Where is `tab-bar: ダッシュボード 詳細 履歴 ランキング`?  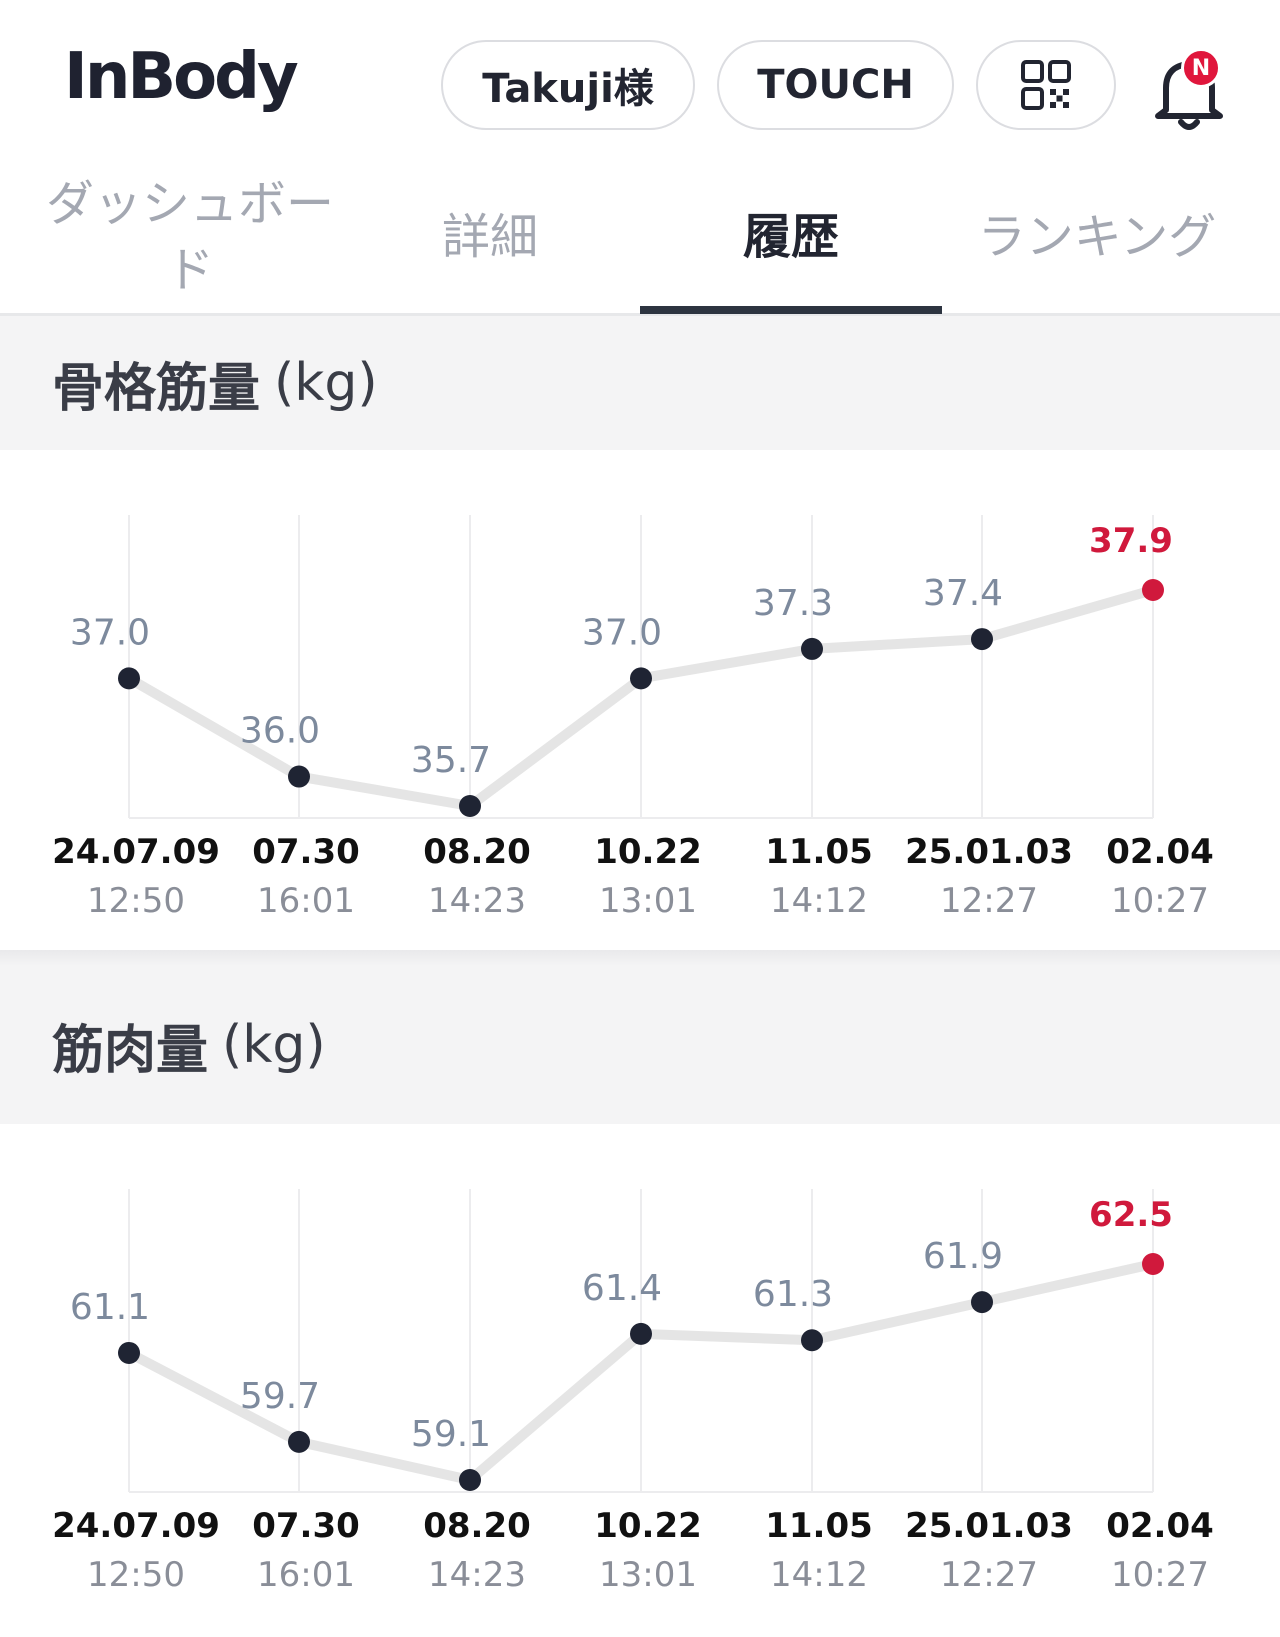
tab-bar: ダッシュボード 詳細 履歴 ランキング is located at coordinates (640, 238).